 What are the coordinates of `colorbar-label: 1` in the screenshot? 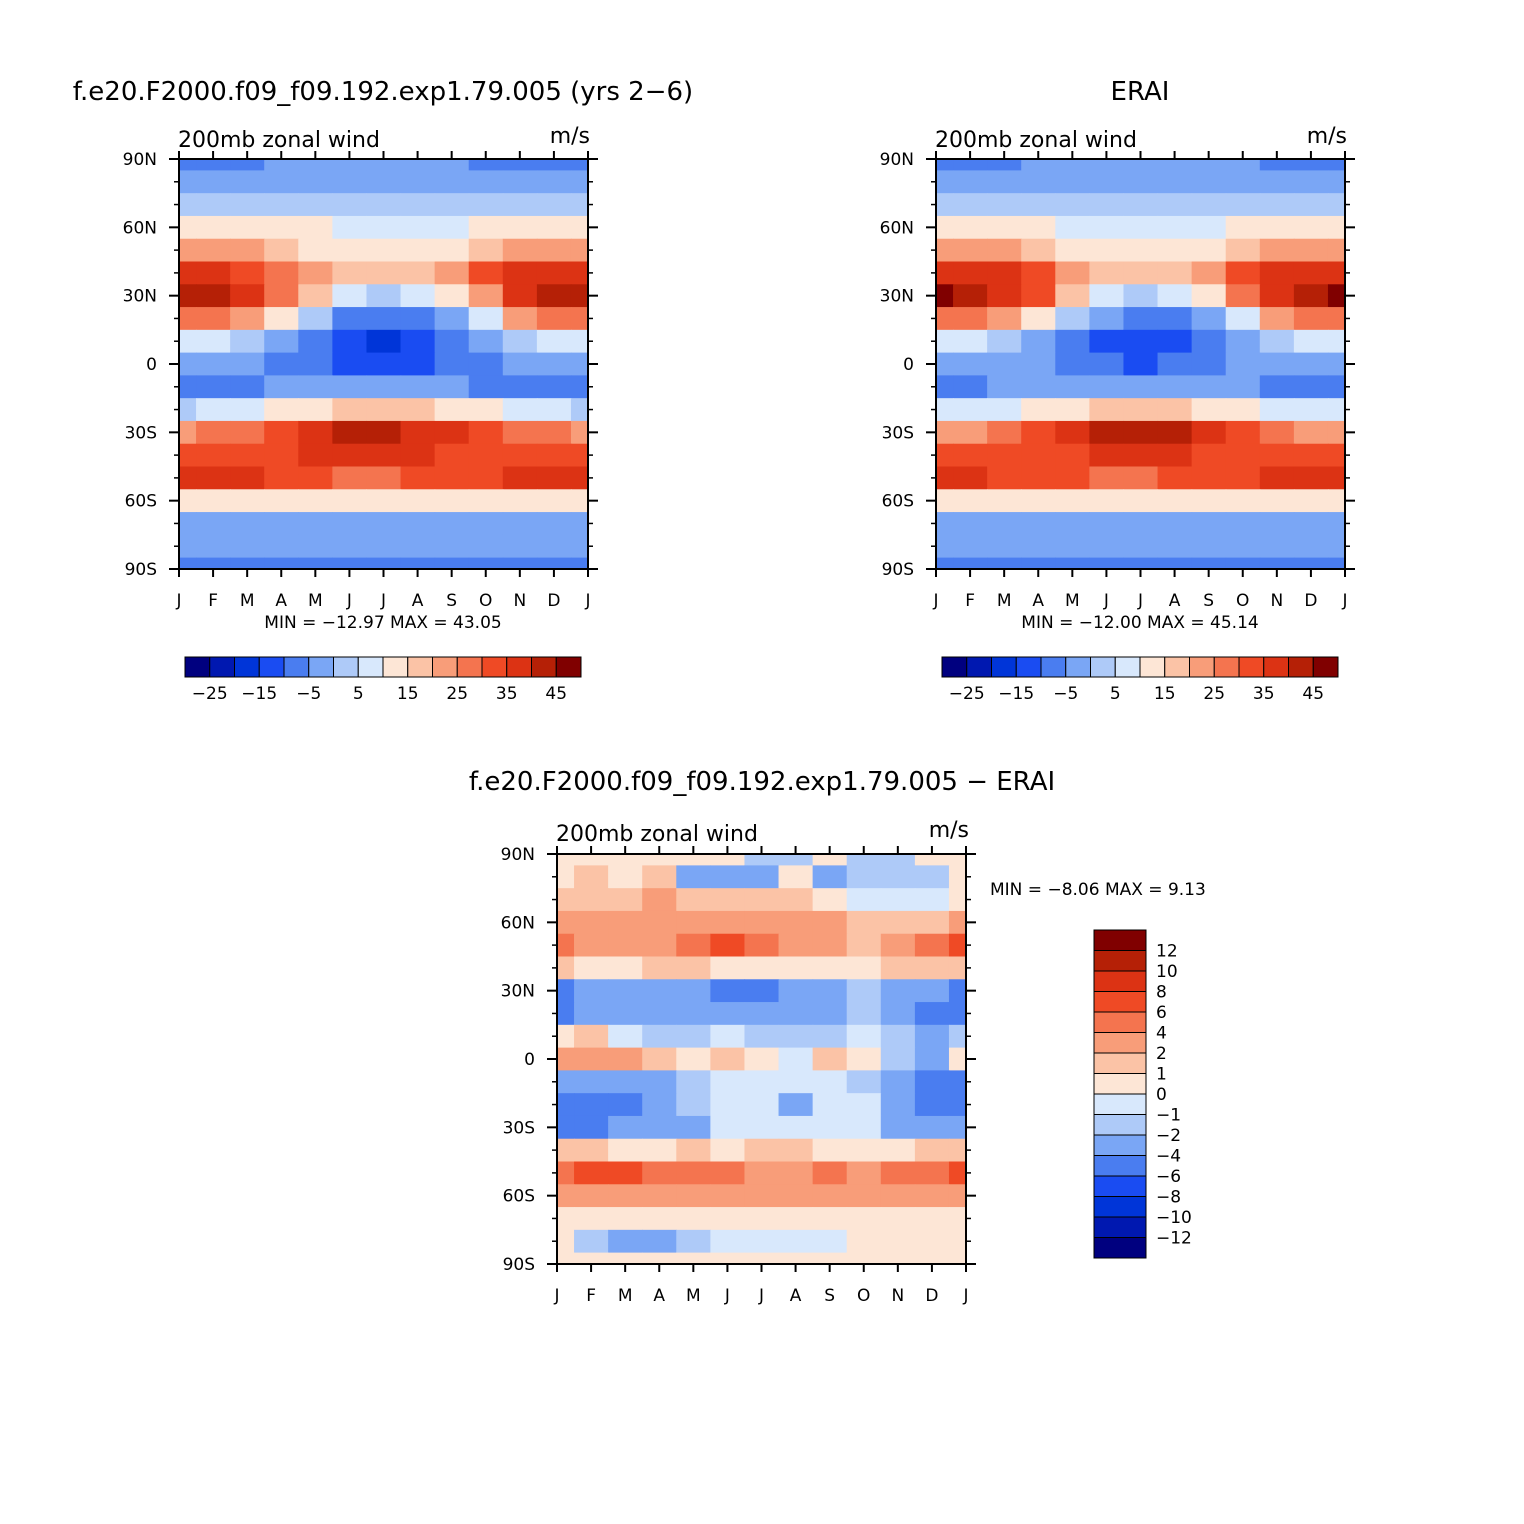 It's located at (1161, 1075).